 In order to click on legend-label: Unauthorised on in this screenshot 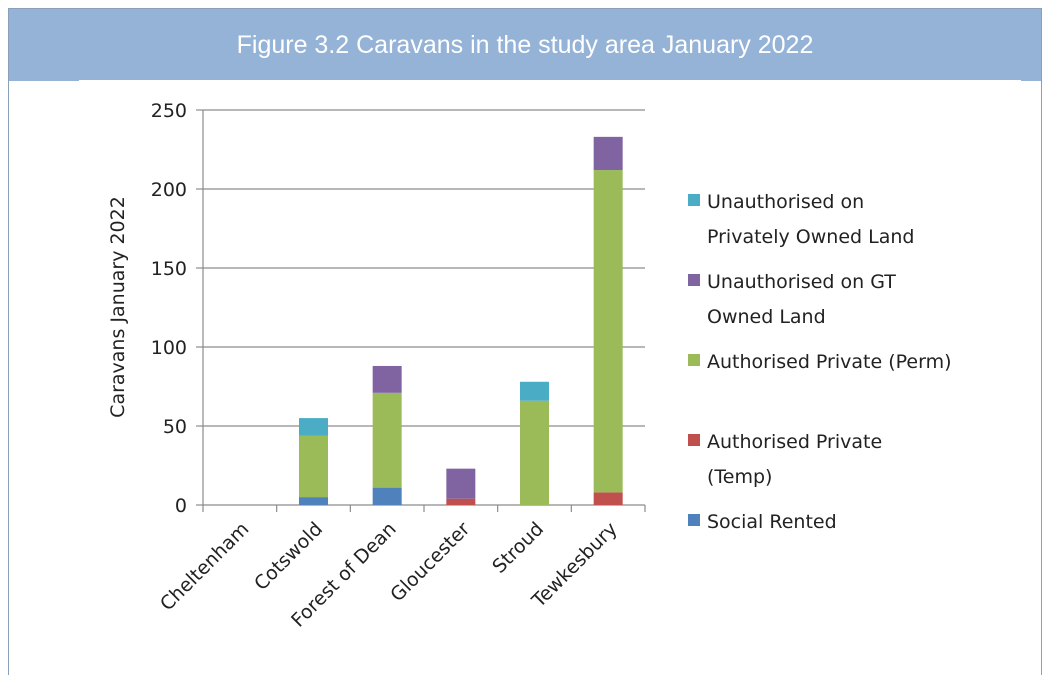, I will do `click(785, 202)`.